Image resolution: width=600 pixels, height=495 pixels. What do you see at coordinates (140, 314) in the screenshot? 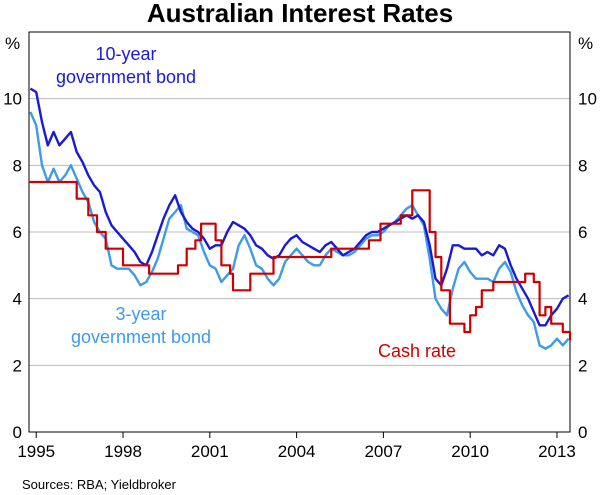
I see `three-year-label-line1: 3-year` at bounding box center [140, 314].